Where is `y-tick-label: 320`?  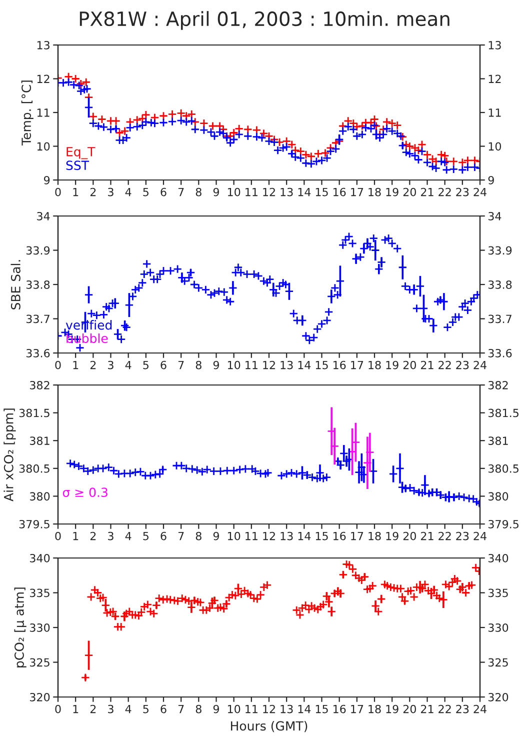
y-tick-label: 320 is located at coordinates (40, 697).